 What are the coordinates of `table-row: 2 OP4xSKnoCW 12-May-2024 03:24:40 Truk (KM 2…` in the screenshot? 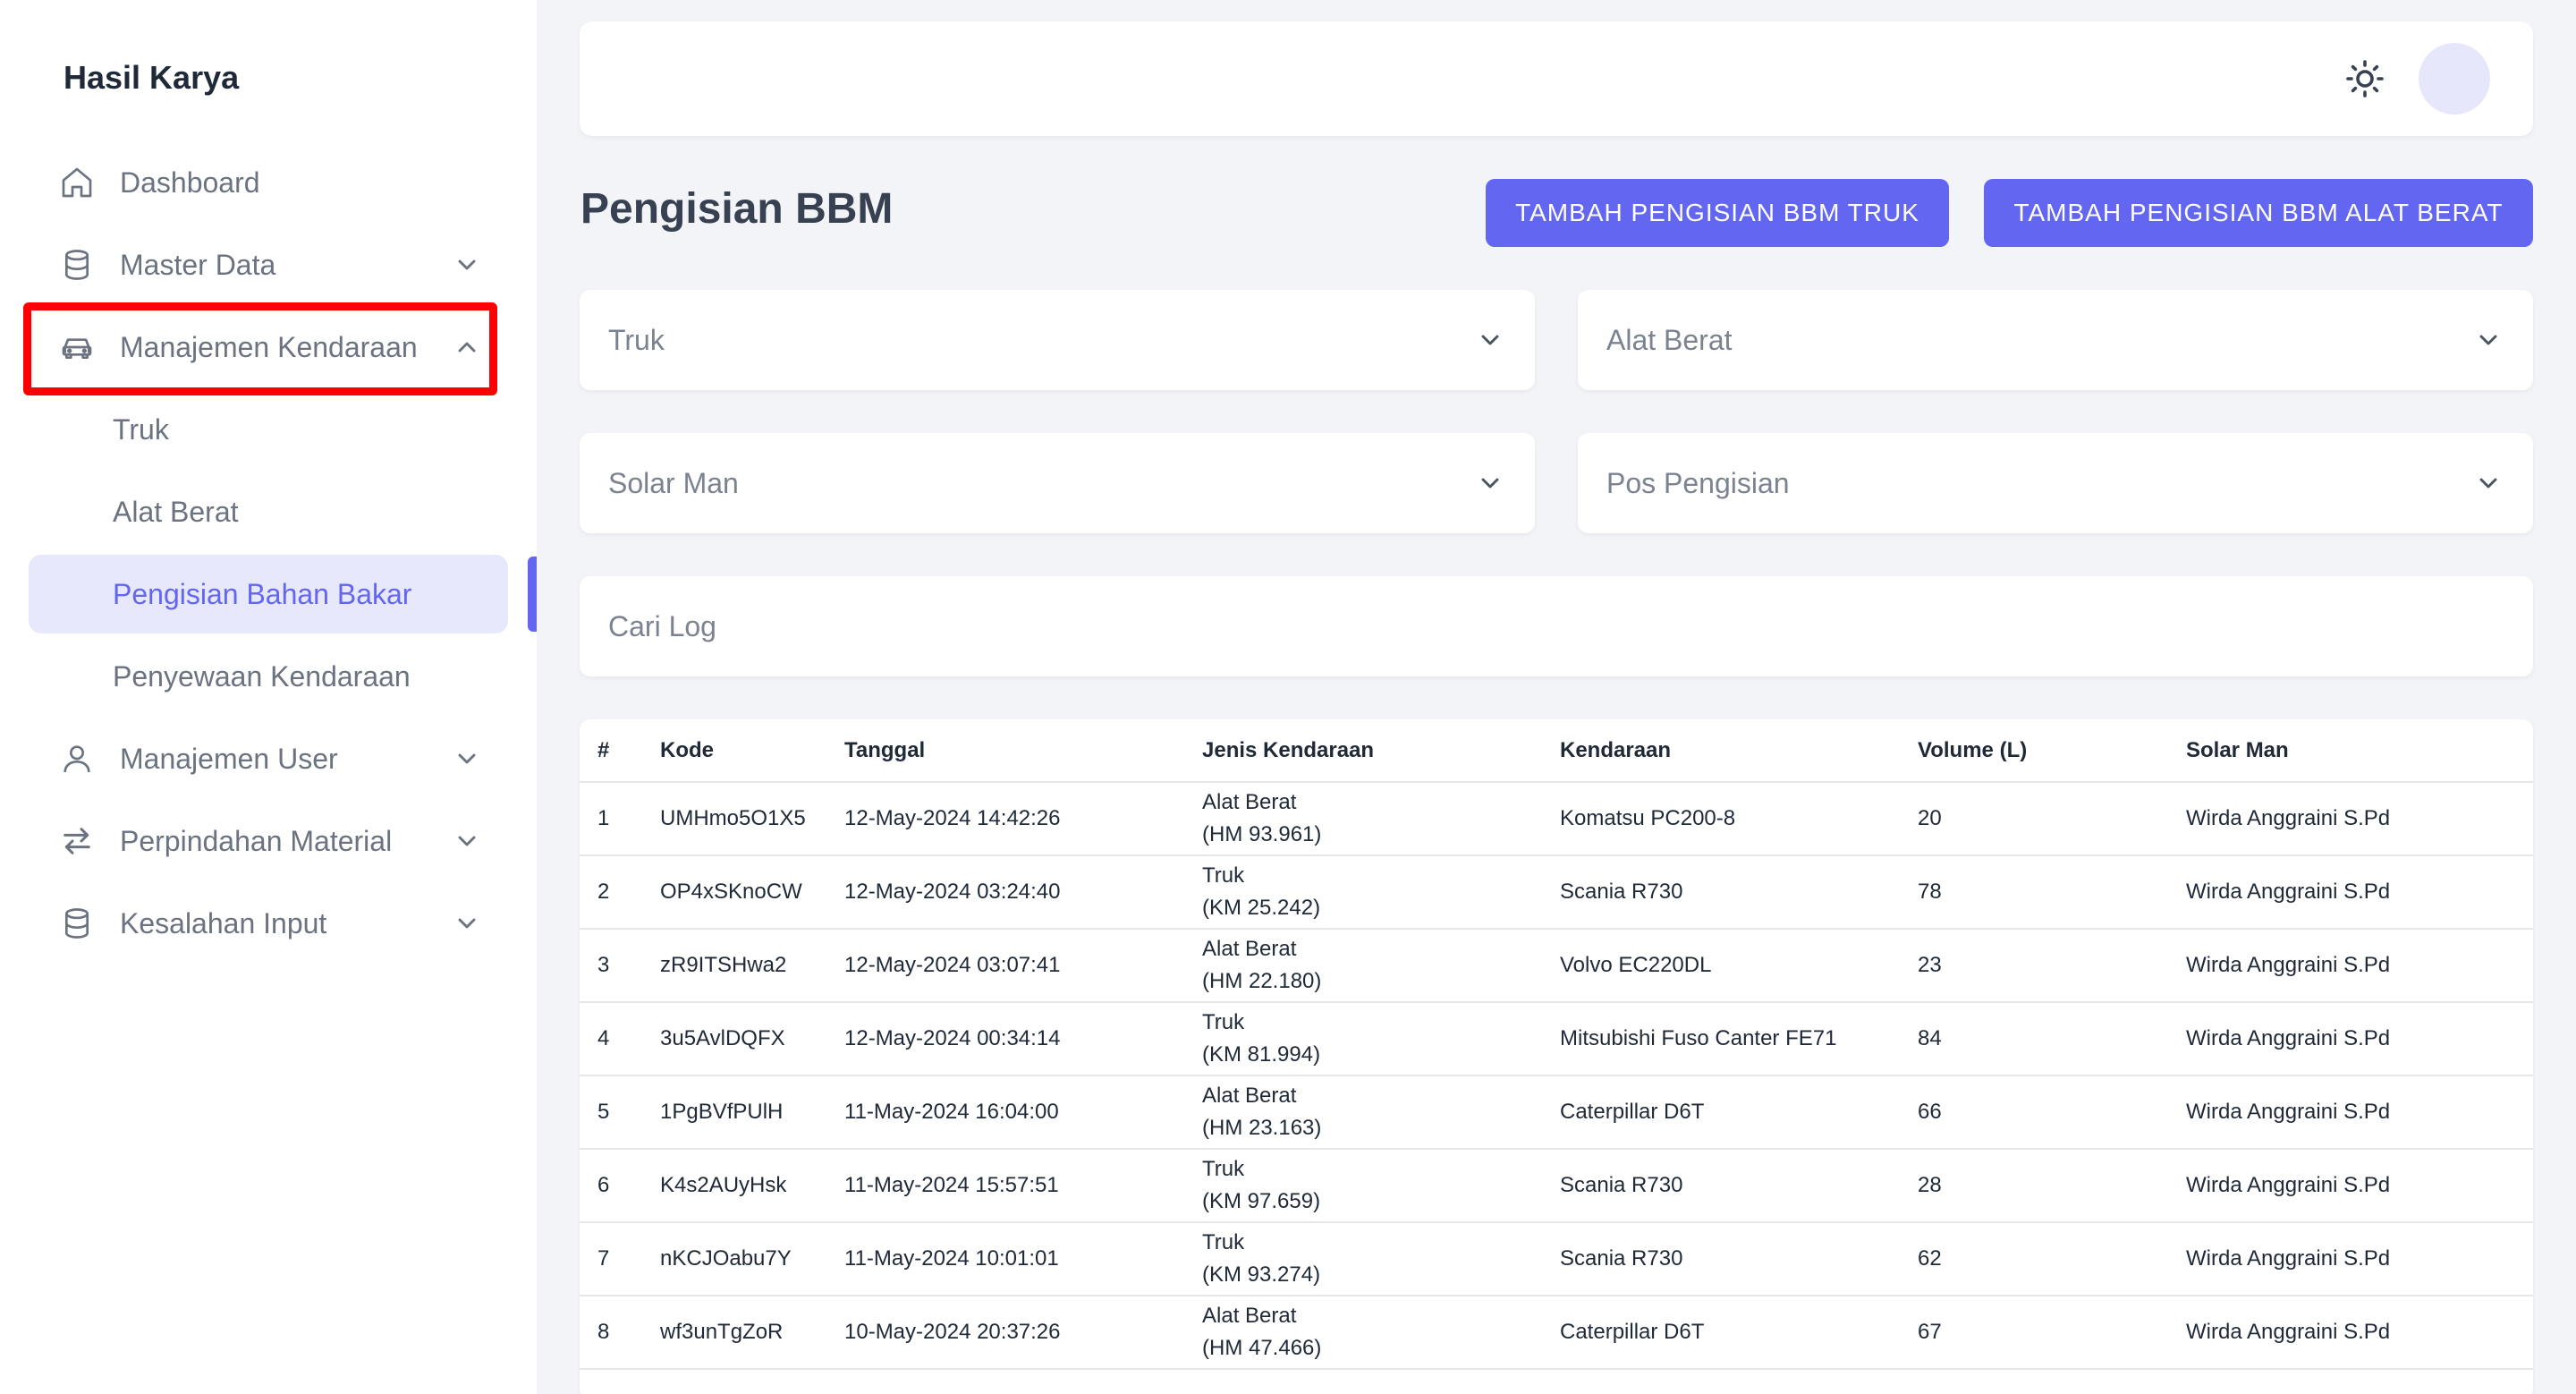 It's located at (1556, 892).